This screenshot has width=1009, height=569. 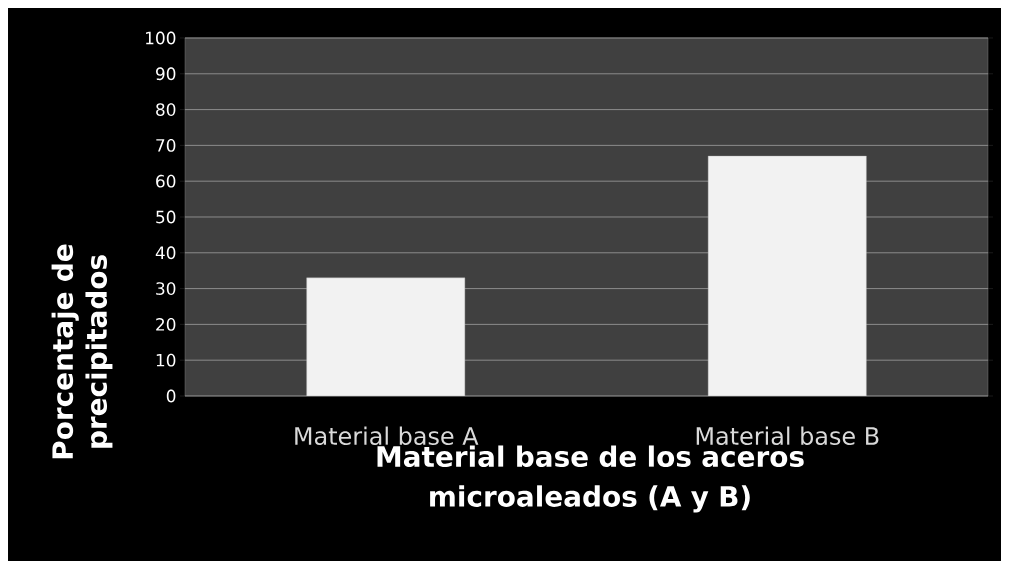 I want to click on y-tick-label: 30, so click(x=166, y=288).